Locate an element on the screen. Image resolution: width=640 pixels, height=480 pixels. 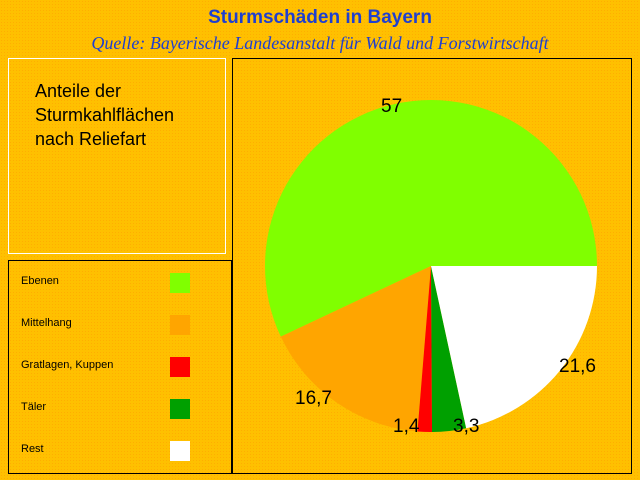
data-label-taeler: 3,3 is located at coordinates (466, 426).